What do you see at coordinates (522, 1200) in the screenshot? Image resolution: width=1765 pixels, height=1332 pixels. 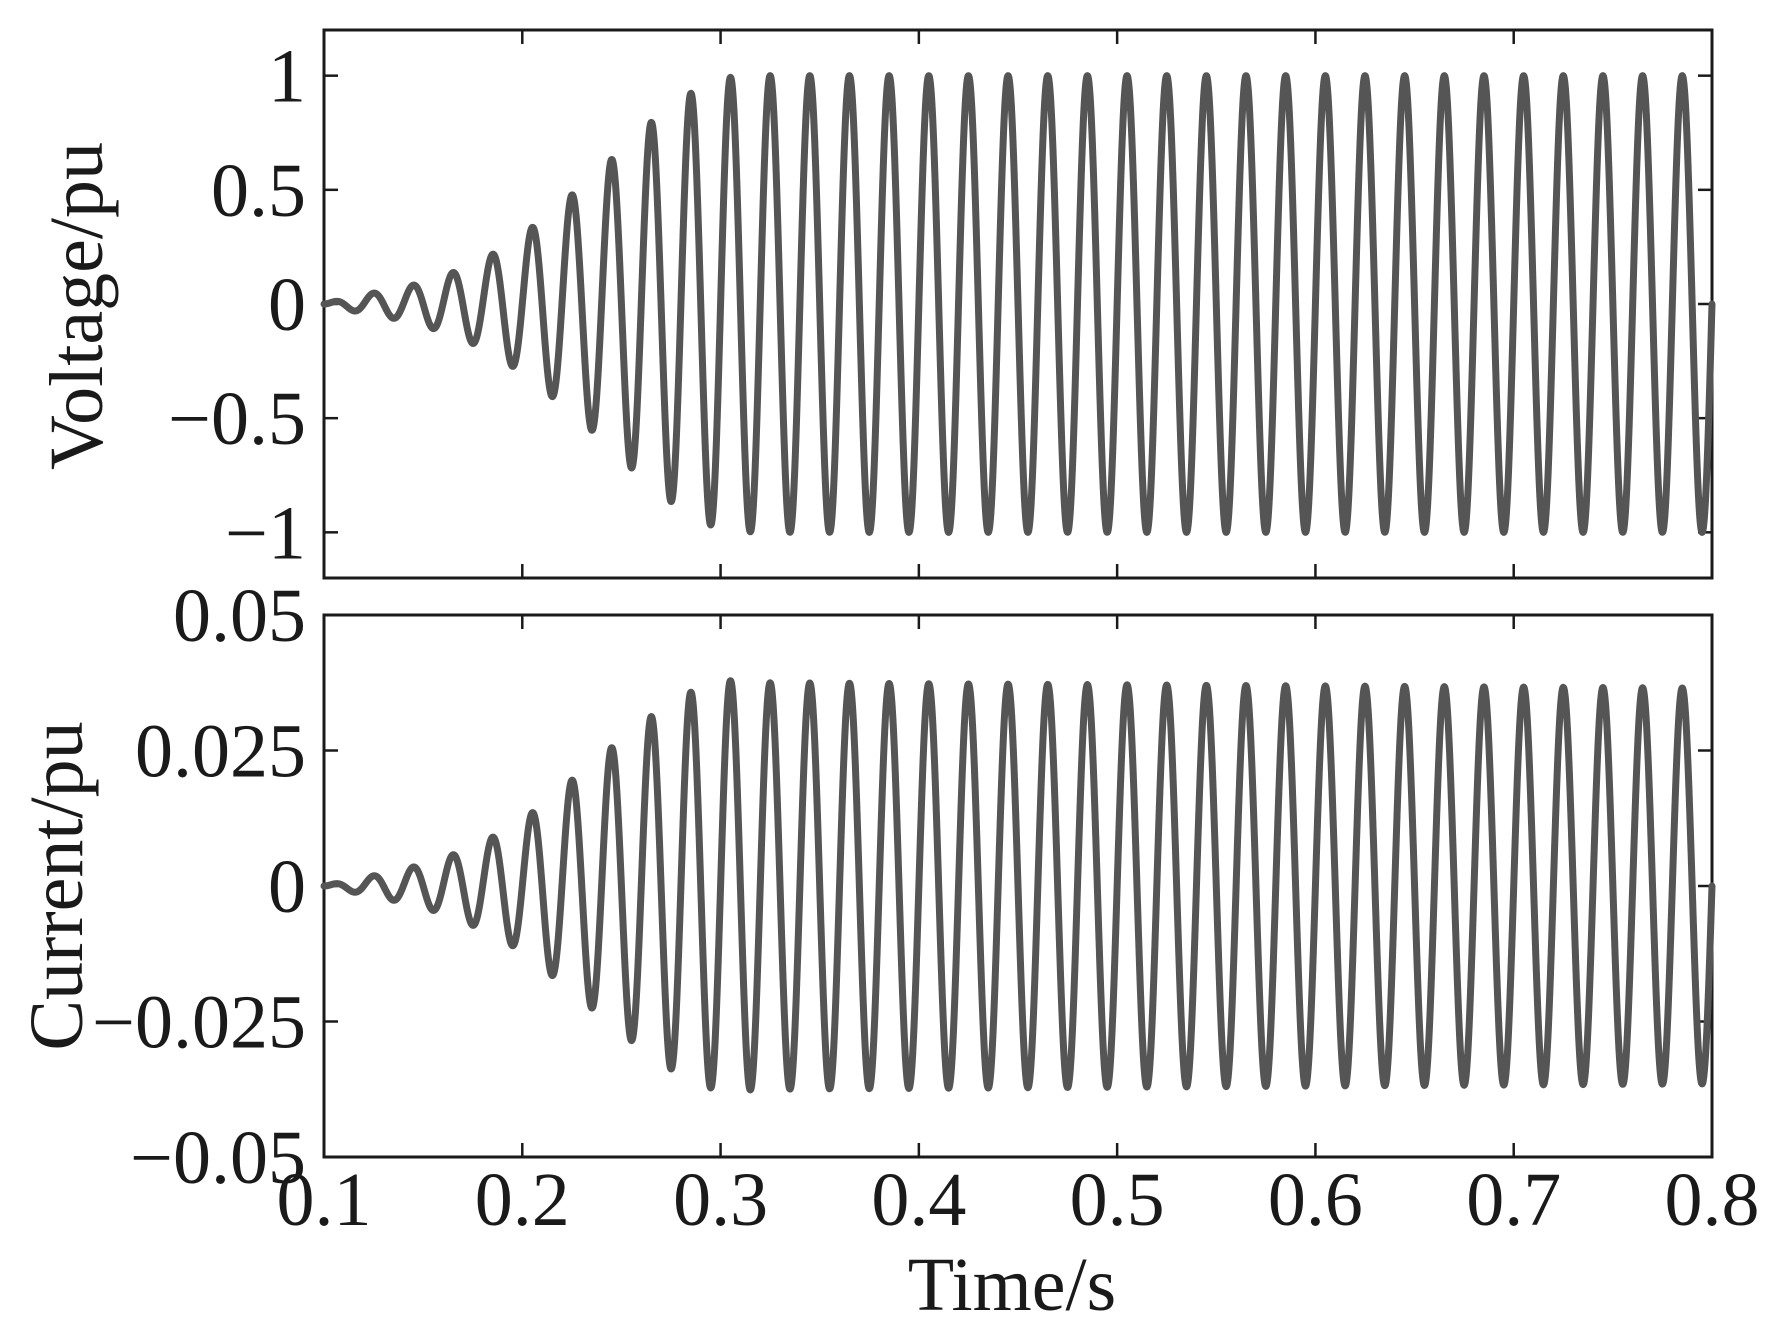 I see `current-xtick-label: 0.2` at bounding box center [522, 1200].